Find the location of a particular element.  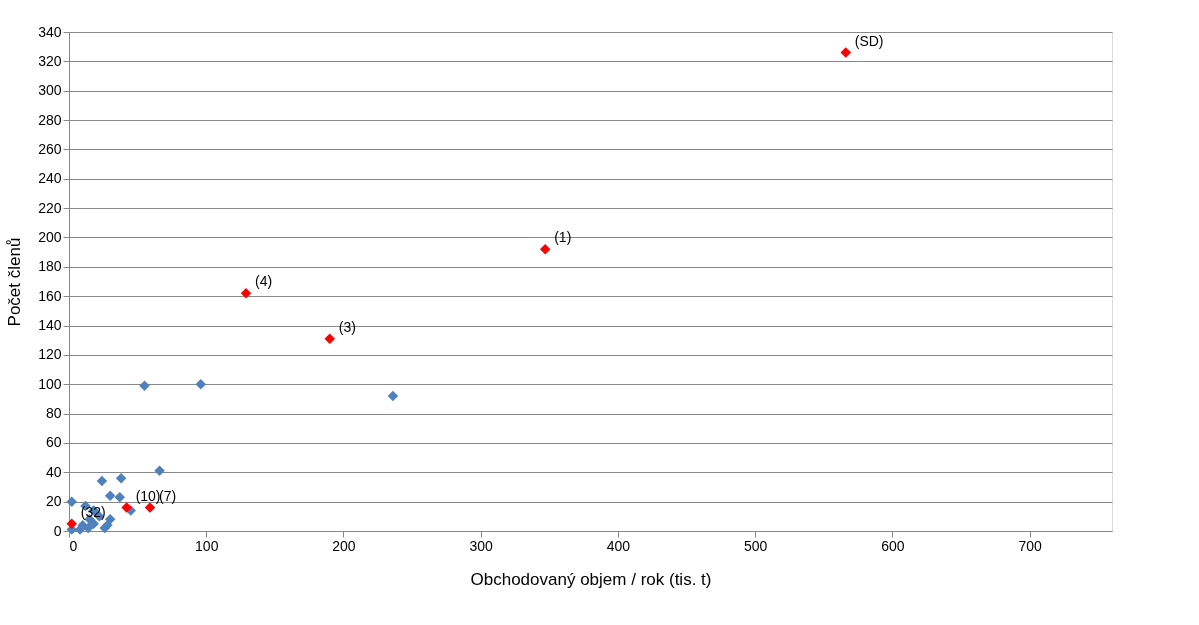

y-tick-label: 220 is located at coordinates (50, 207).